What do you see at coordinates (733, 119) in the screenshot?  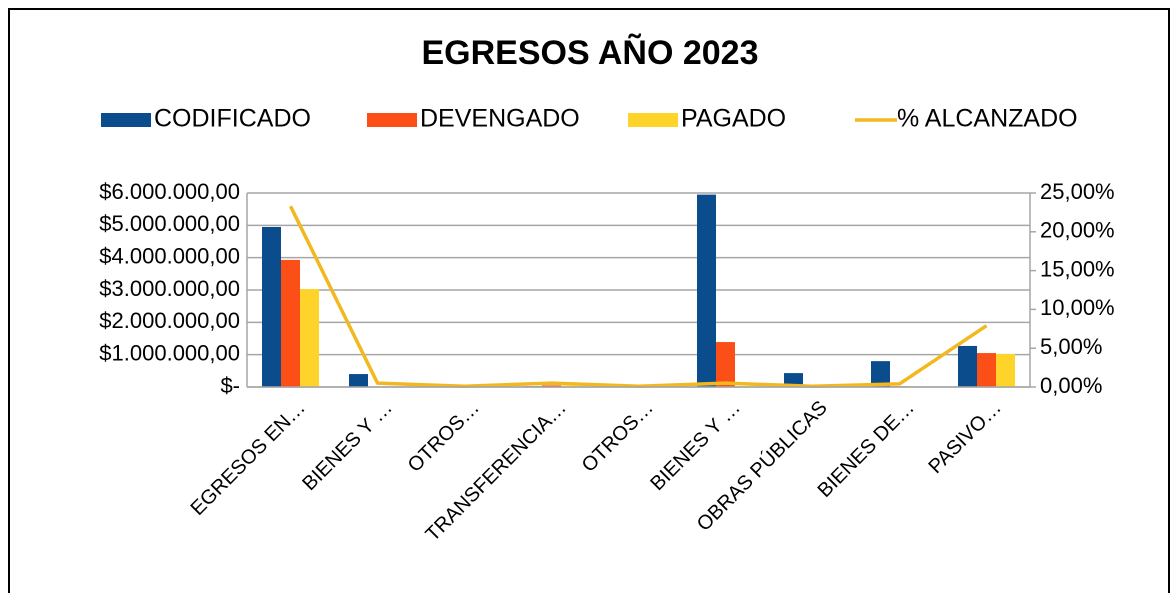 I see `legend-label: PAGADO` at bounding box center [733, 119].